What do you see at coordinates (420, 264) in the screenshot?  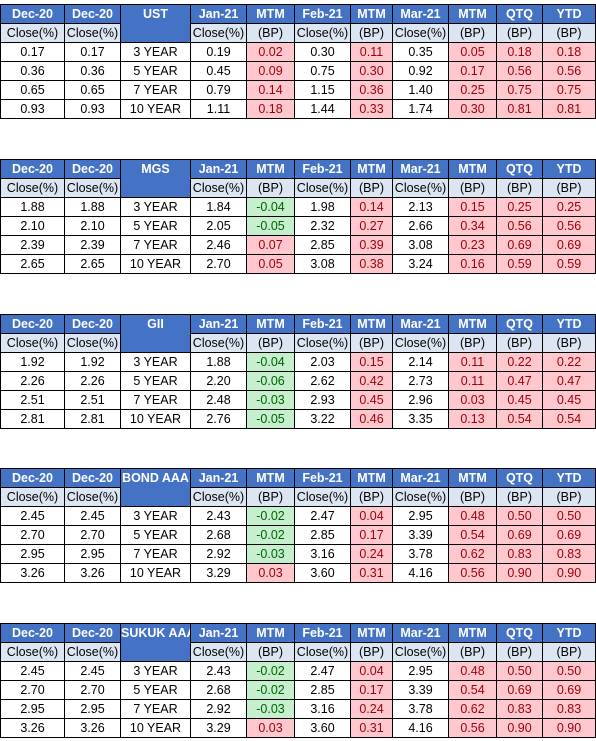 I see `value-cell: 3.24` at bounding box center [420, 264].